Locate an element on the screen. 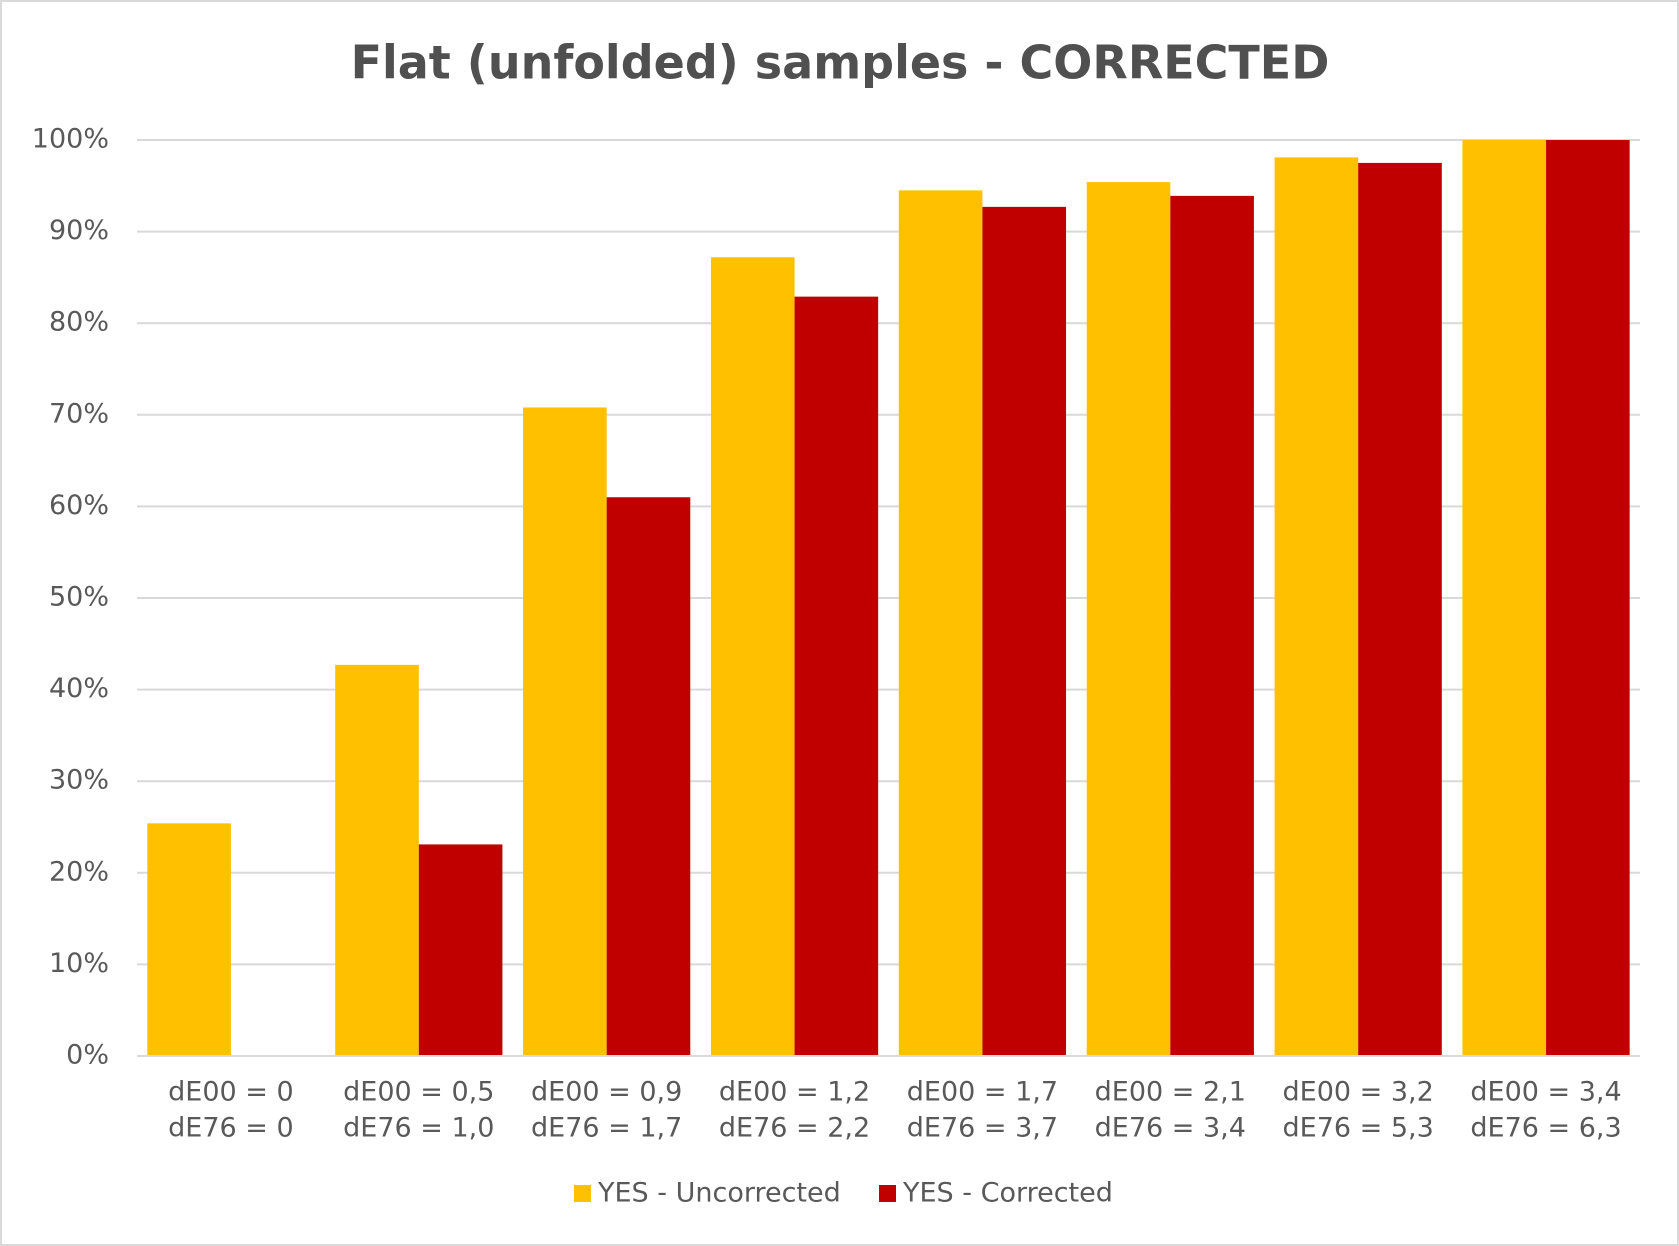 This screenshot has height=1246, width=1679. y-tick-label: 70% is located at coordinates (79, 413).